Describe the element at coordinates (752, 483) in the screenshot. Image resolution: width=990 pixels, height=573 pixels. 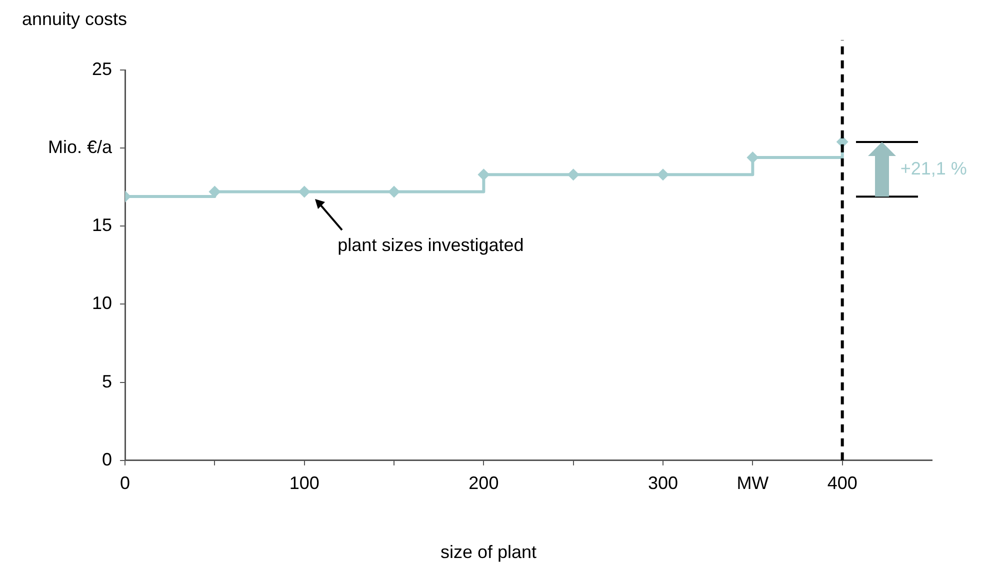
I see `x-tick-label: MW` at that location.